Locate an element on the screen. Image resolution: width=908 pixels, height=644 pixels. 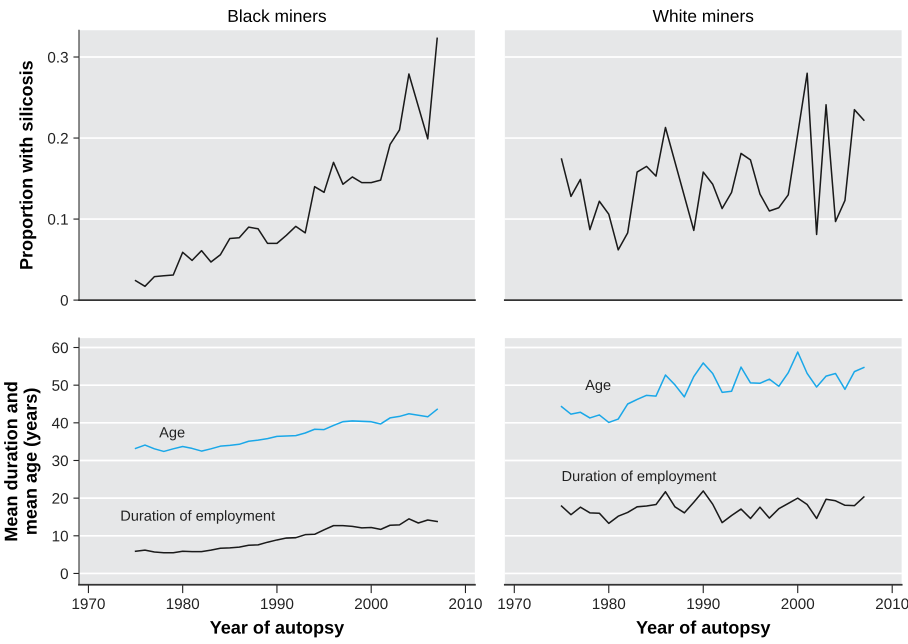
chart-title: Black miners is located at coordinates (277, 15).